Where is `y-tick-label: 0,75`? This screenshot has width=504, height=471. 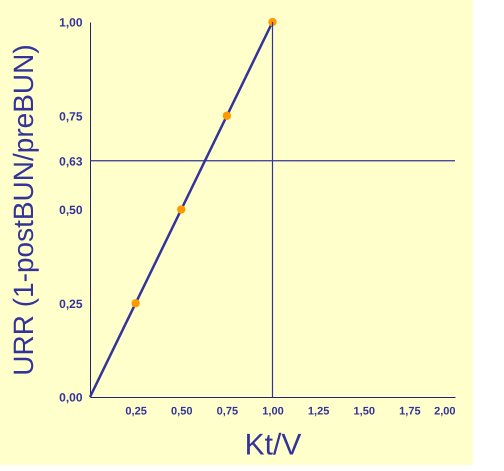
y-tick-label: 0,75 is located at coordinates (71, 116).